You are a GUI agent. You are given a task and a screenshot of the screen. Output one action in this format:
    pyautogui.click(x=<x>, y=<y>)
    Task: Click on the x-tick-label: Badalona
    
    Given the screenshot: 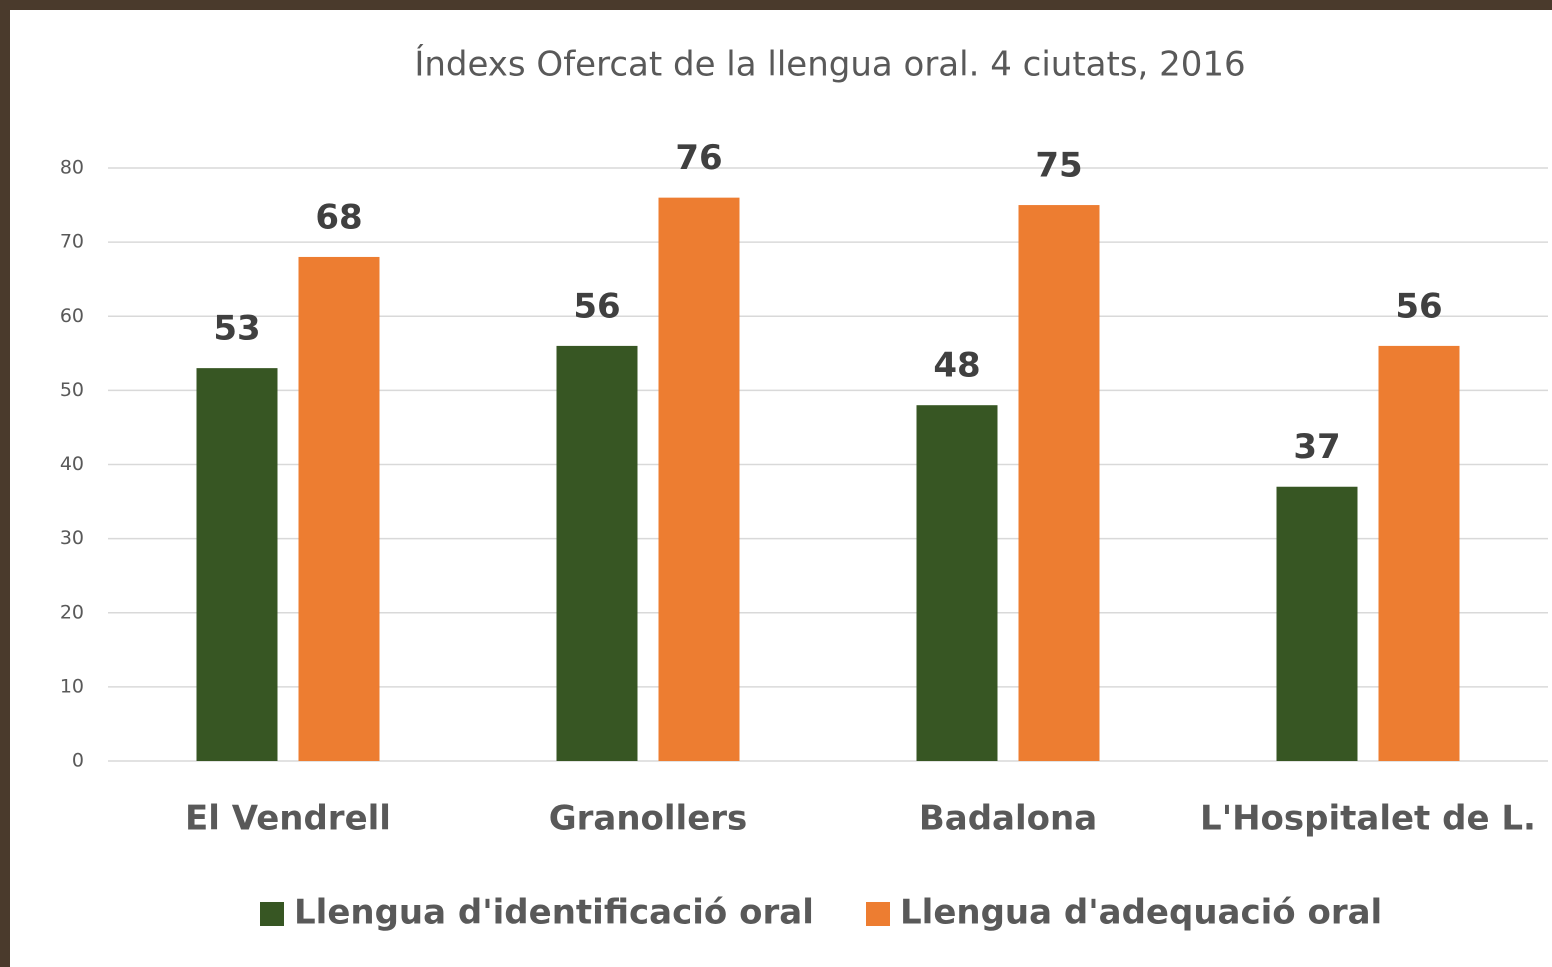 What is the action you would take?
    pyautogui.click(x=1008, y=819)
    